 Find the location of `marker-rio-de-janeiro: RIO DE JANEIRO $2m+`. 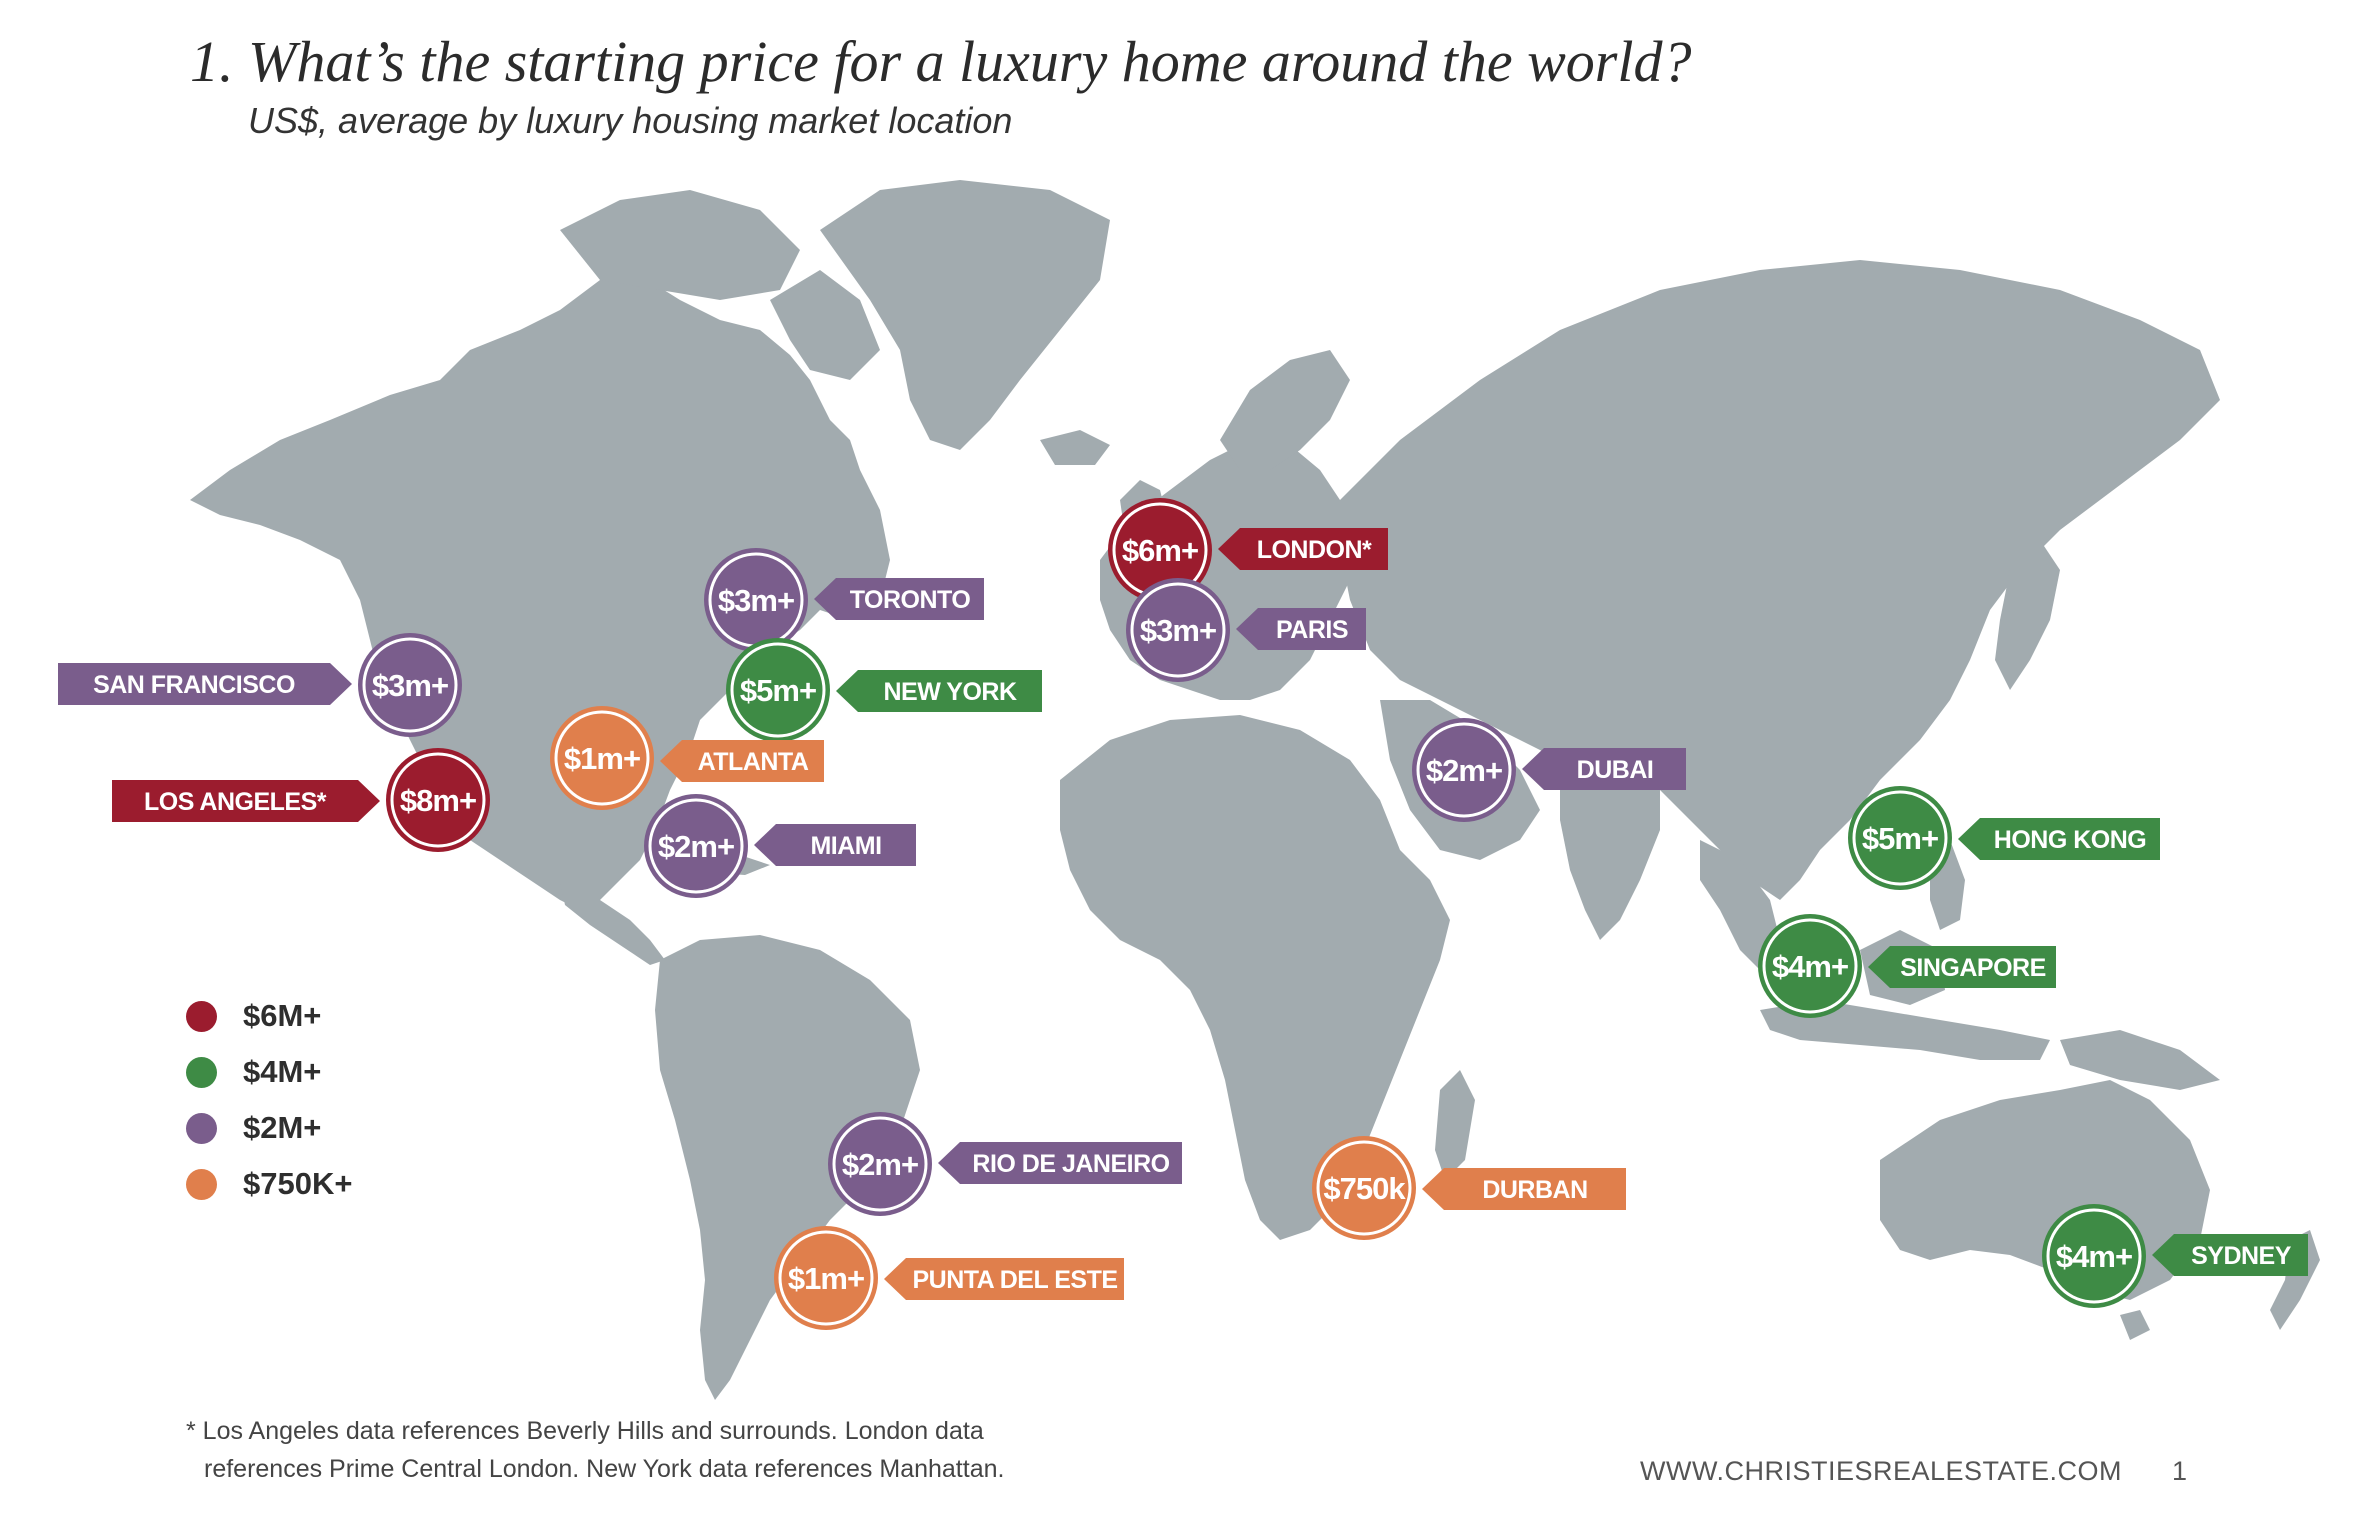

marker-rio-de-janeiro: RIO DE JANEIRO $2m+ is located at coordinates (1005, 1164).